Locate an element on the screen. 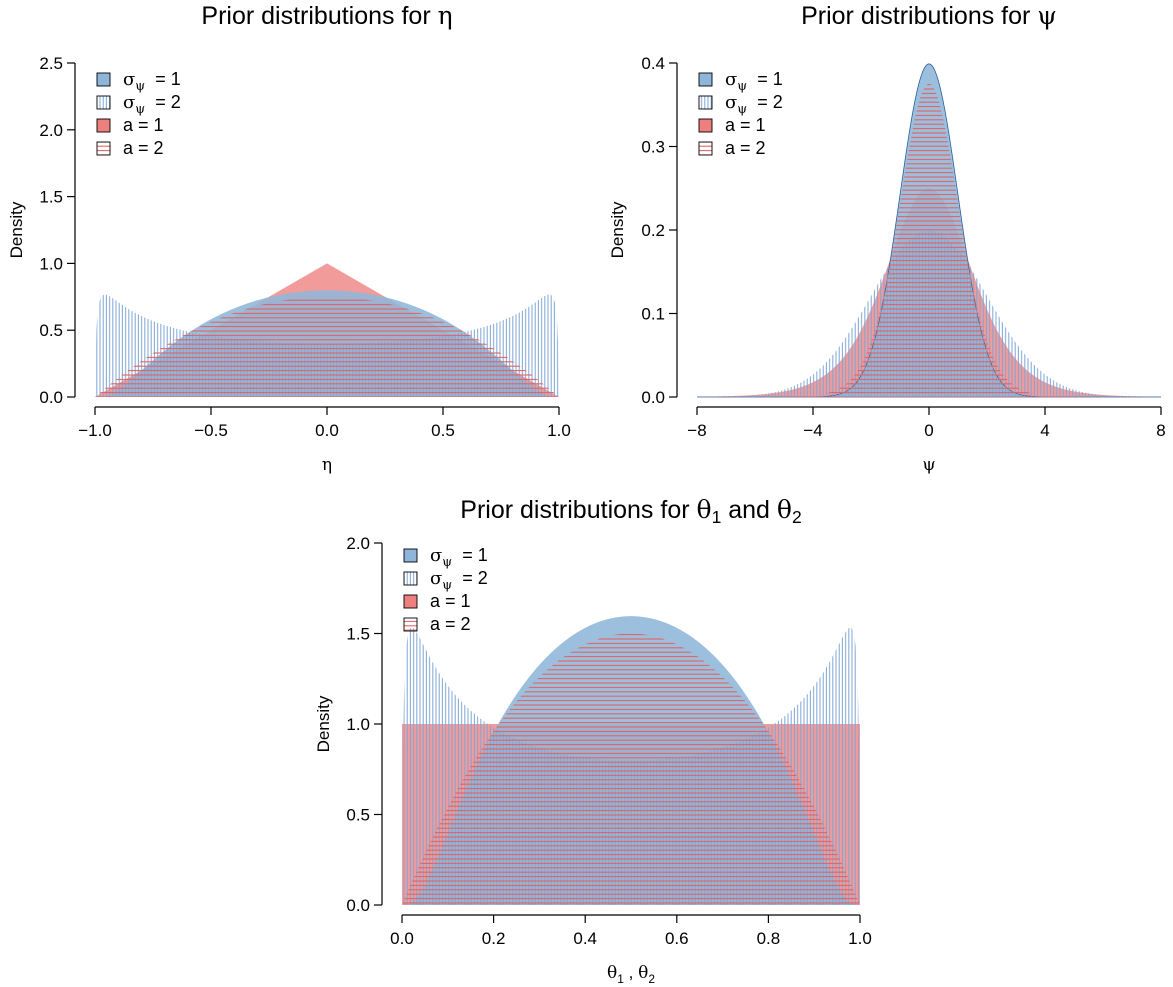 This screenshot has height=987, width=1173. x-tick-label: 4 is located at coordinates (1044, 430).